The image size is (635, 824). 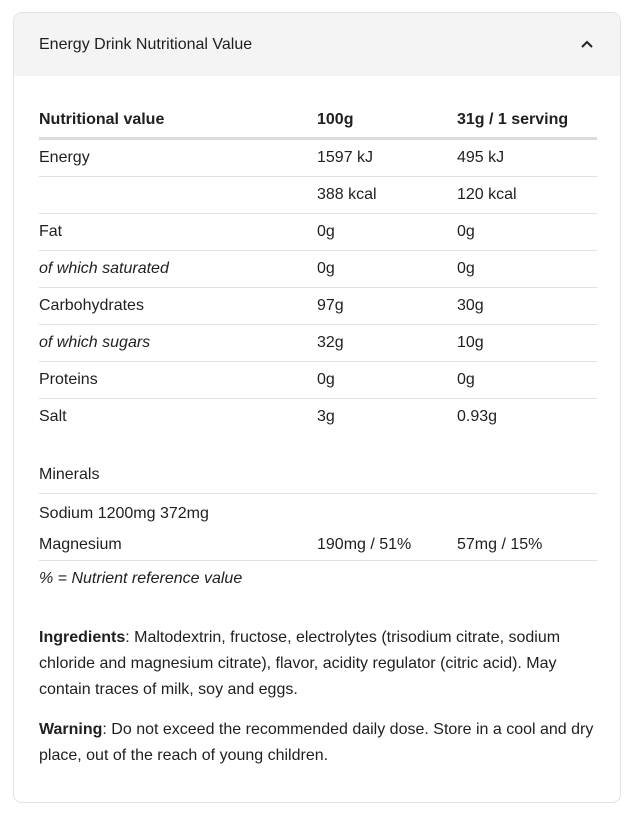 I want to click on value-100g: 1597 kJ, so click(x=345, y=157).